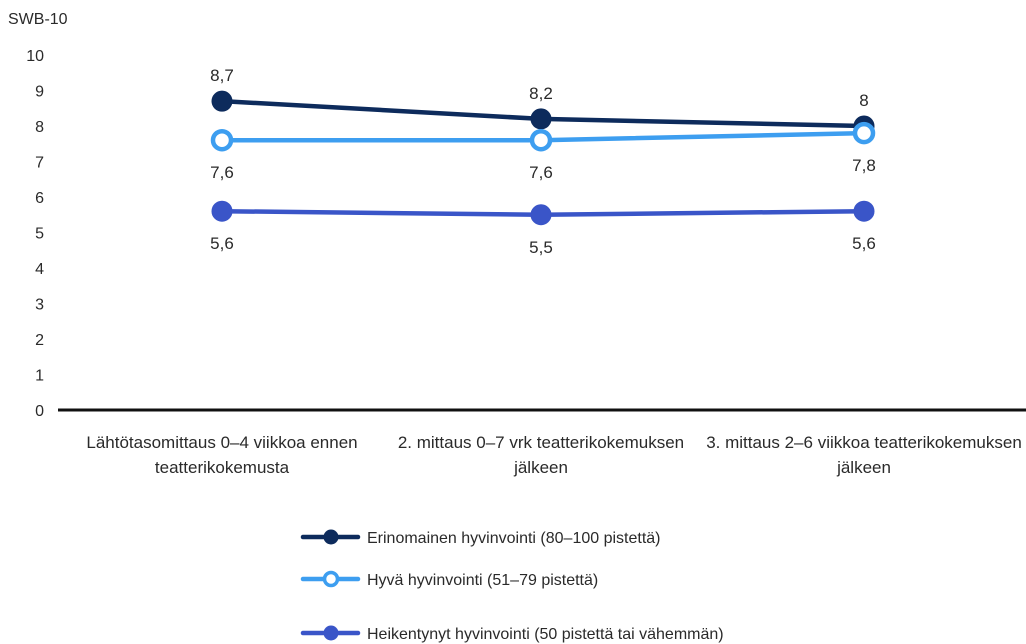 The height and width of the screenshot is (644, 1026). Describe the element at coordinates (39, 163) in the screenshot. I see `y-tick-label: 7` at that location.